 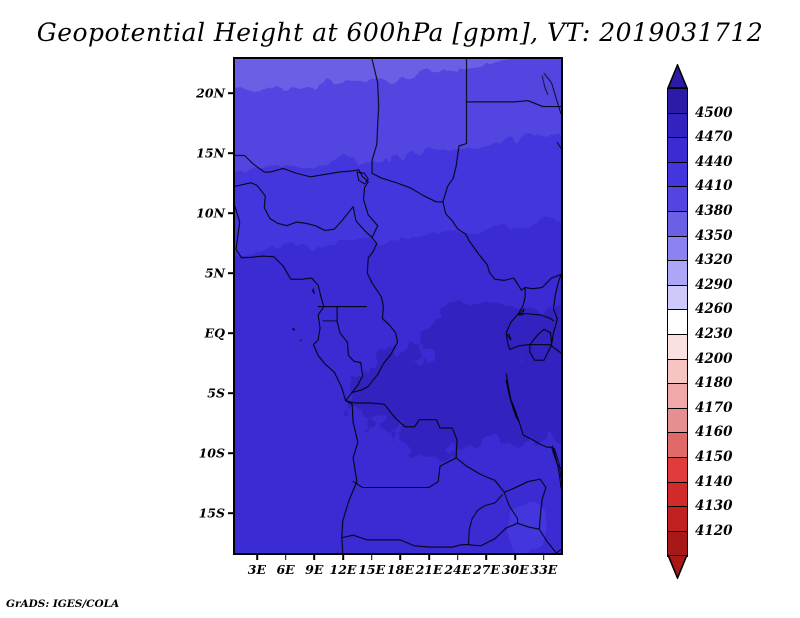 I want to click on colorbar-tick-label-4290: 4290, so click(x=714, y=284).